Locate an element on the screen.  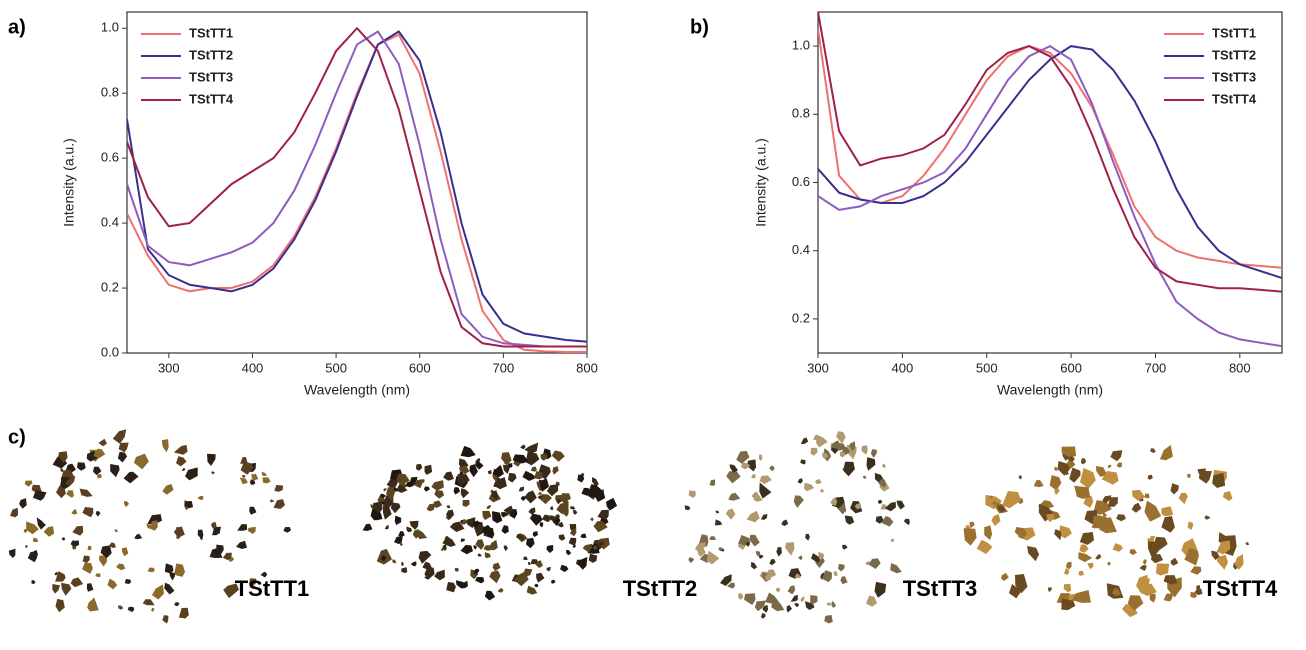
sample-label: TStTT1 is located at coordinates (272, 588).